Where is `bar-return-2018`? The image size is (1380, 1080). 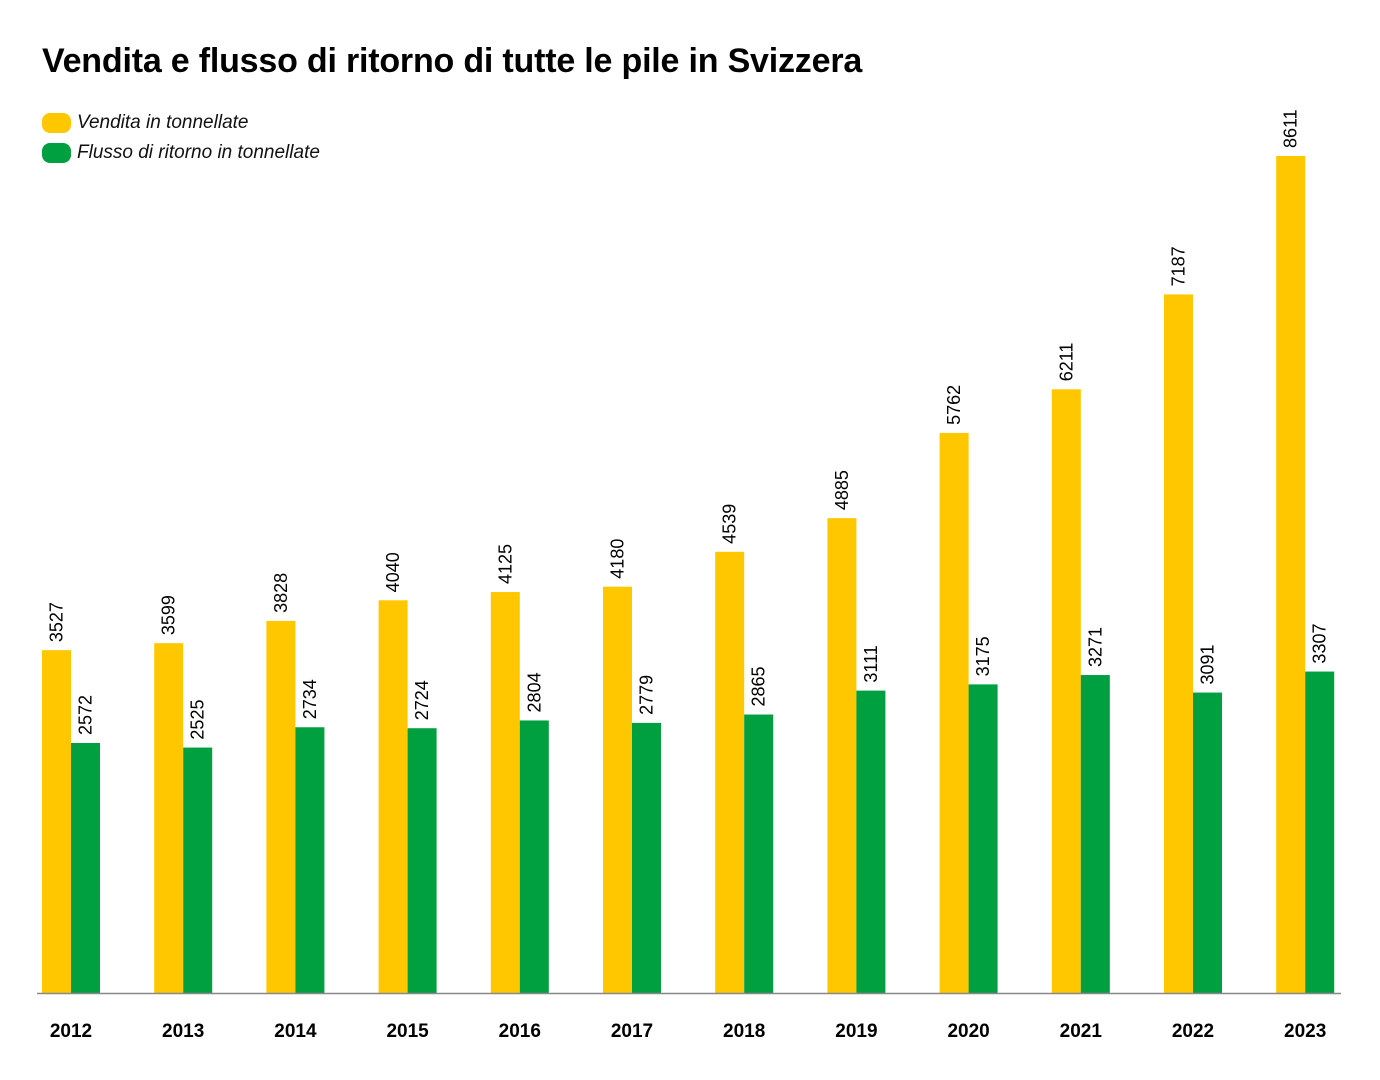 bar-return-2018 is located at coordinates (759, 853).